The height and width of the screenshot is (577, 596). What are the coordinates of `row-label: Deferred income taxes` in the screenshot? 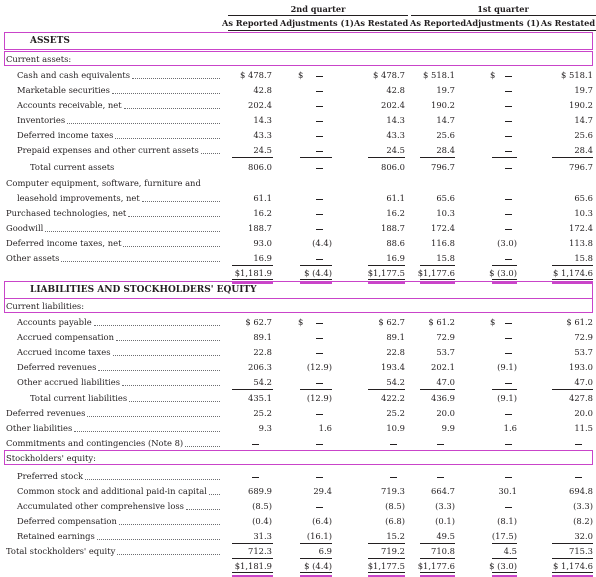 It's located at (65, 135).